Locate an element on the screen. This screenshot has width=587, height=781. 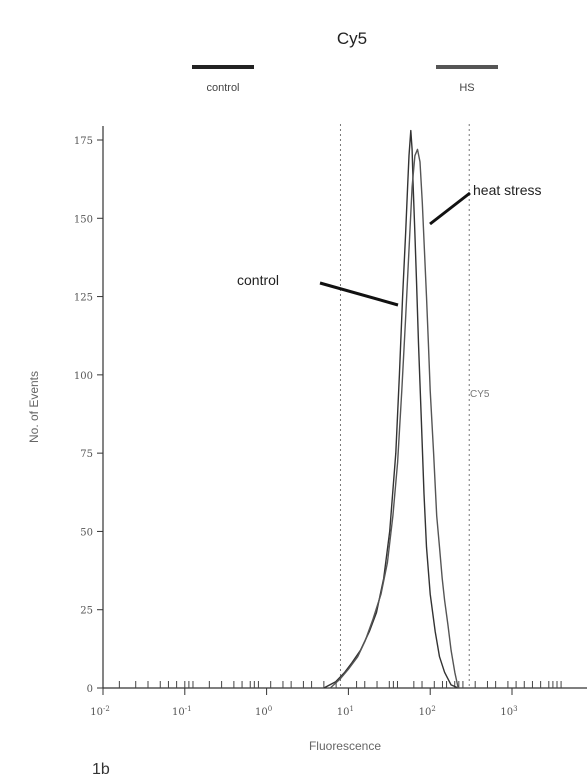
y-tick-label: 75 is located at coordinates (86, 454).